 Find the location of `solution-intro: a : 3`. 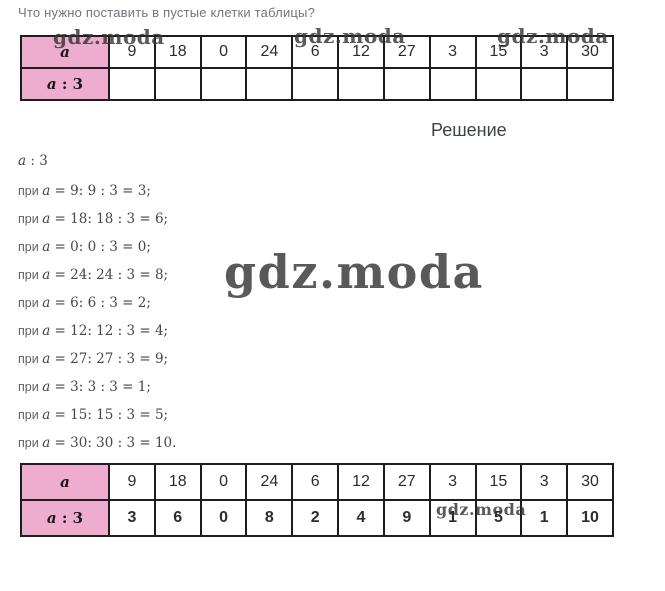

solution-intro: a : 3 is located at coordinates (33, 161).